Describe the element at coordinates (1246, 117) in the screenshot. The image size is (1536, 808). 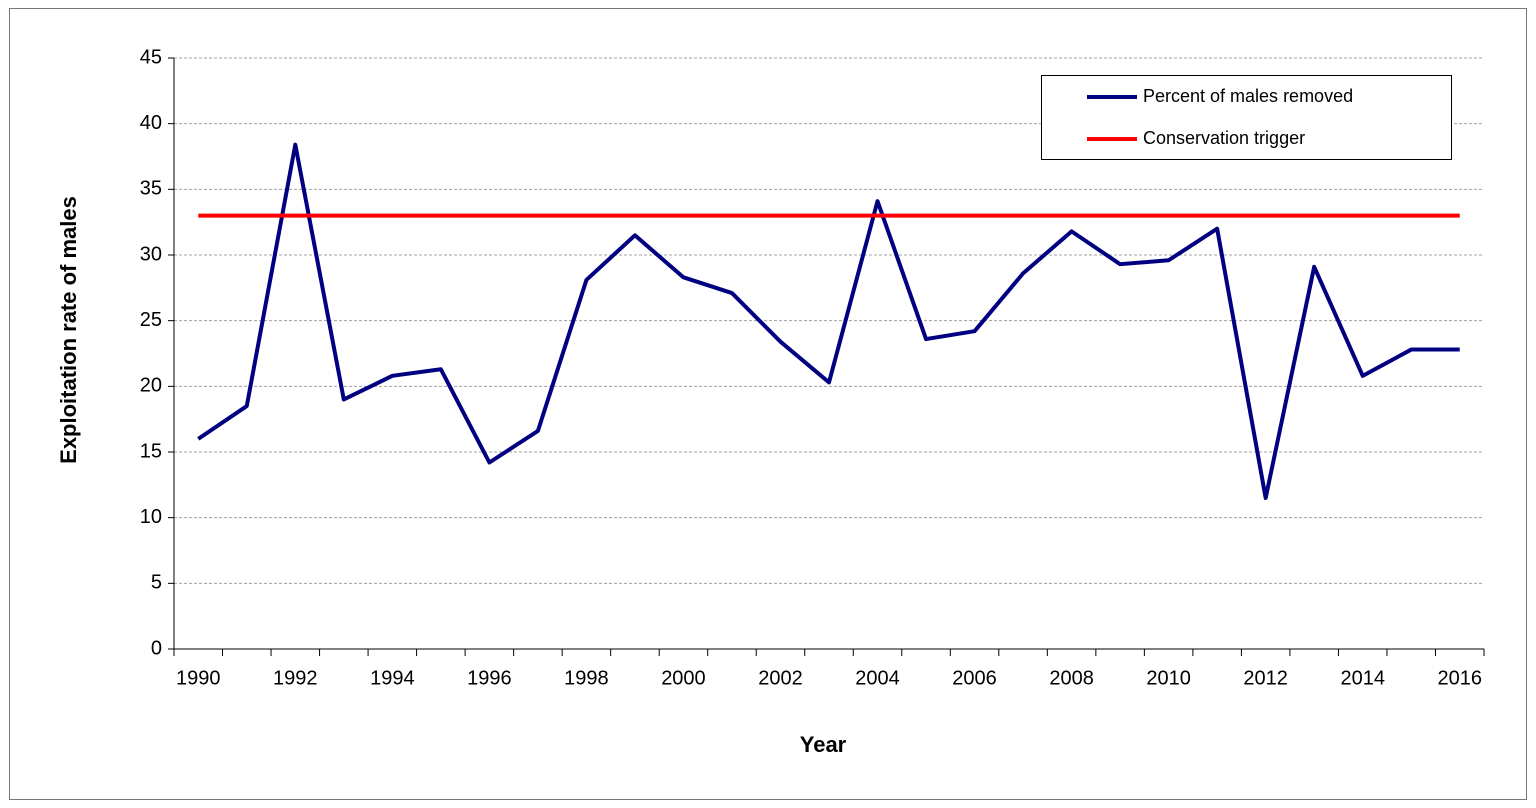
I see `legend-box` at that location.